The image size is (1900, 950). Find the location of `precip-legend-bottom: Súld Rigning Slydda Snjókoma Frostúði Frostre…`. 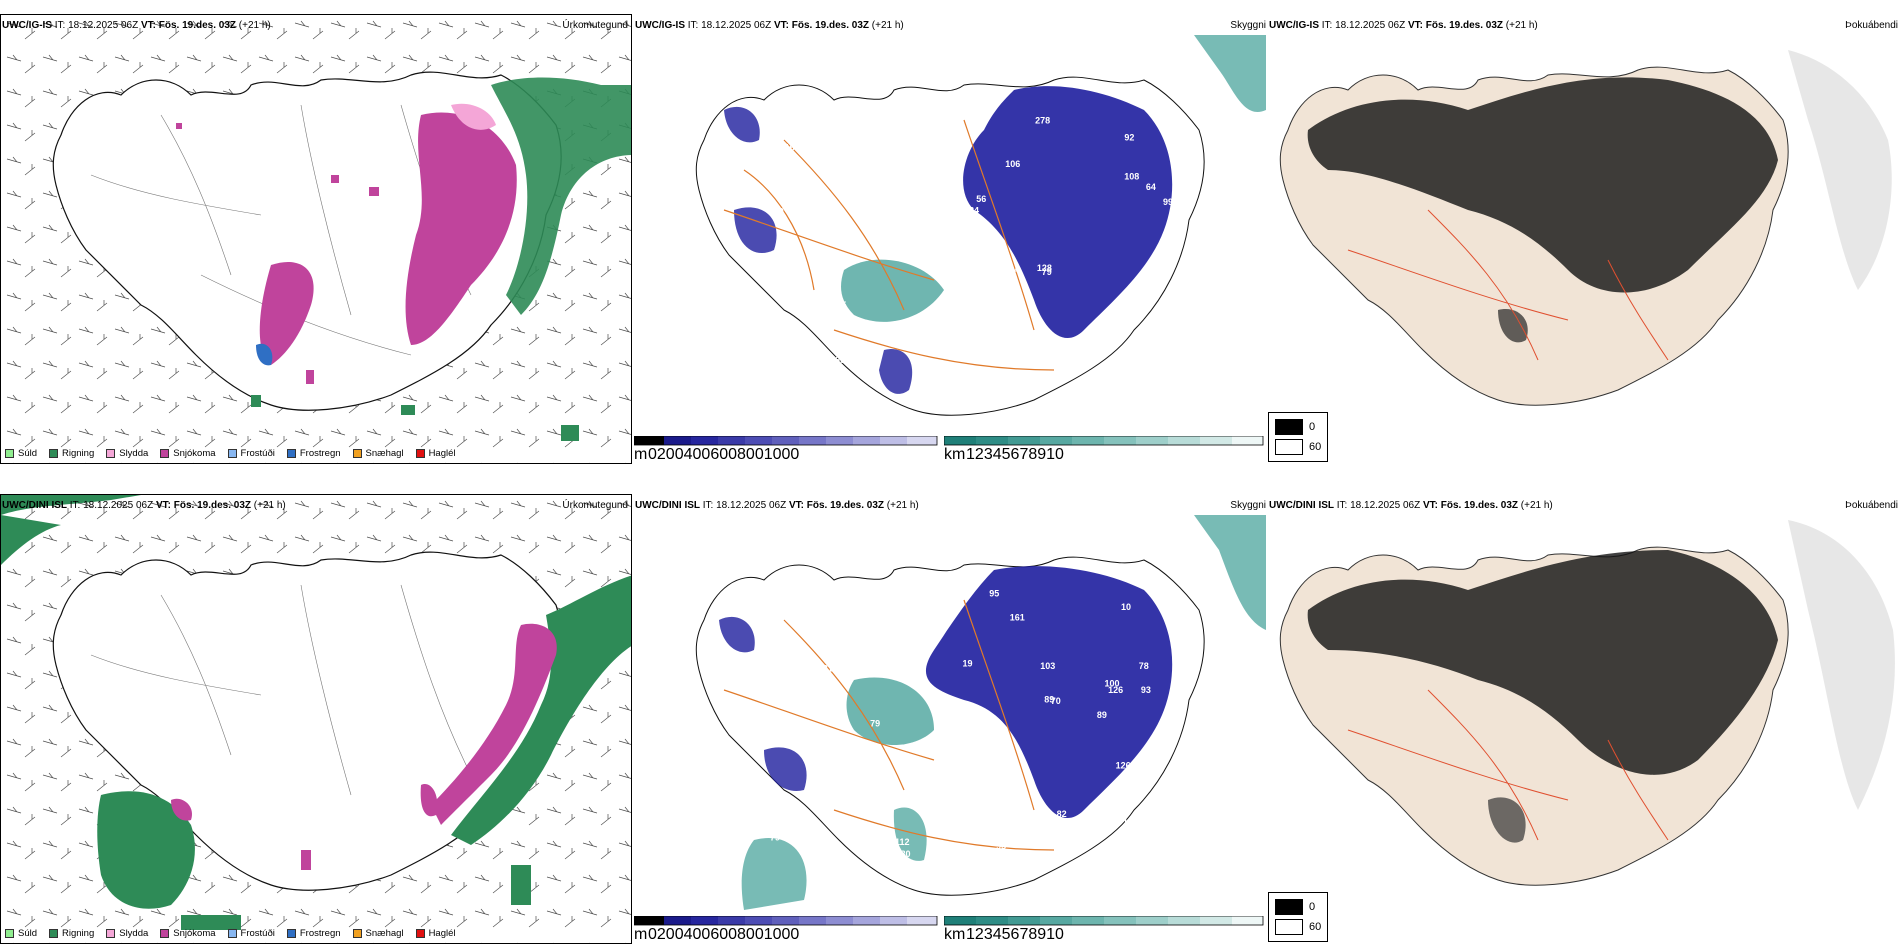

precip-legend-bottom: Súld Rigning Slydda Snjókoma Frostúði Frostre… is located at coordinates (230, 933).